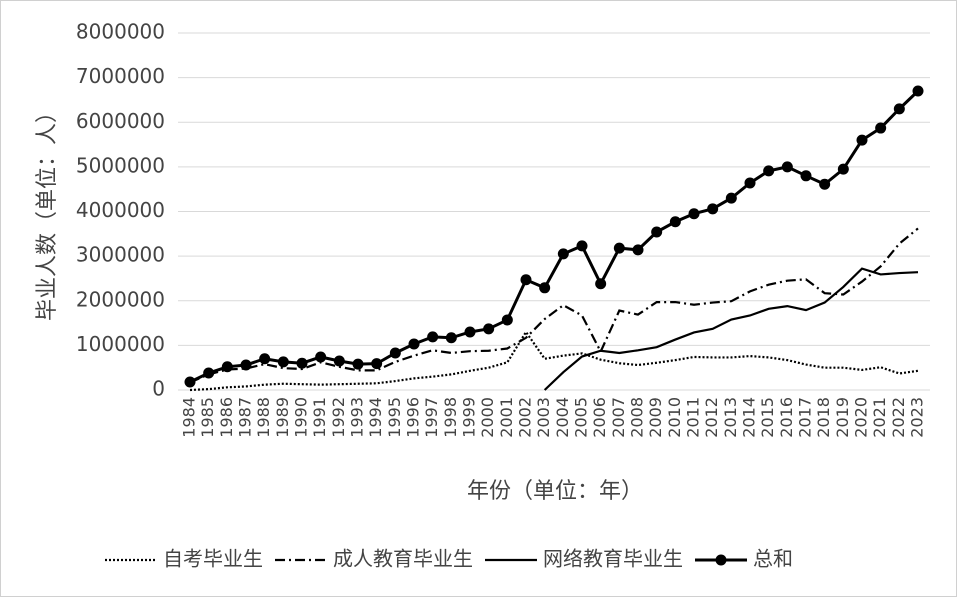 This screenshot has width=957, height=597. What do you see at coordinates (120, 165) in the screenshot?
I see `y-tick-label: 5000000` at bounding box center [120, 165].